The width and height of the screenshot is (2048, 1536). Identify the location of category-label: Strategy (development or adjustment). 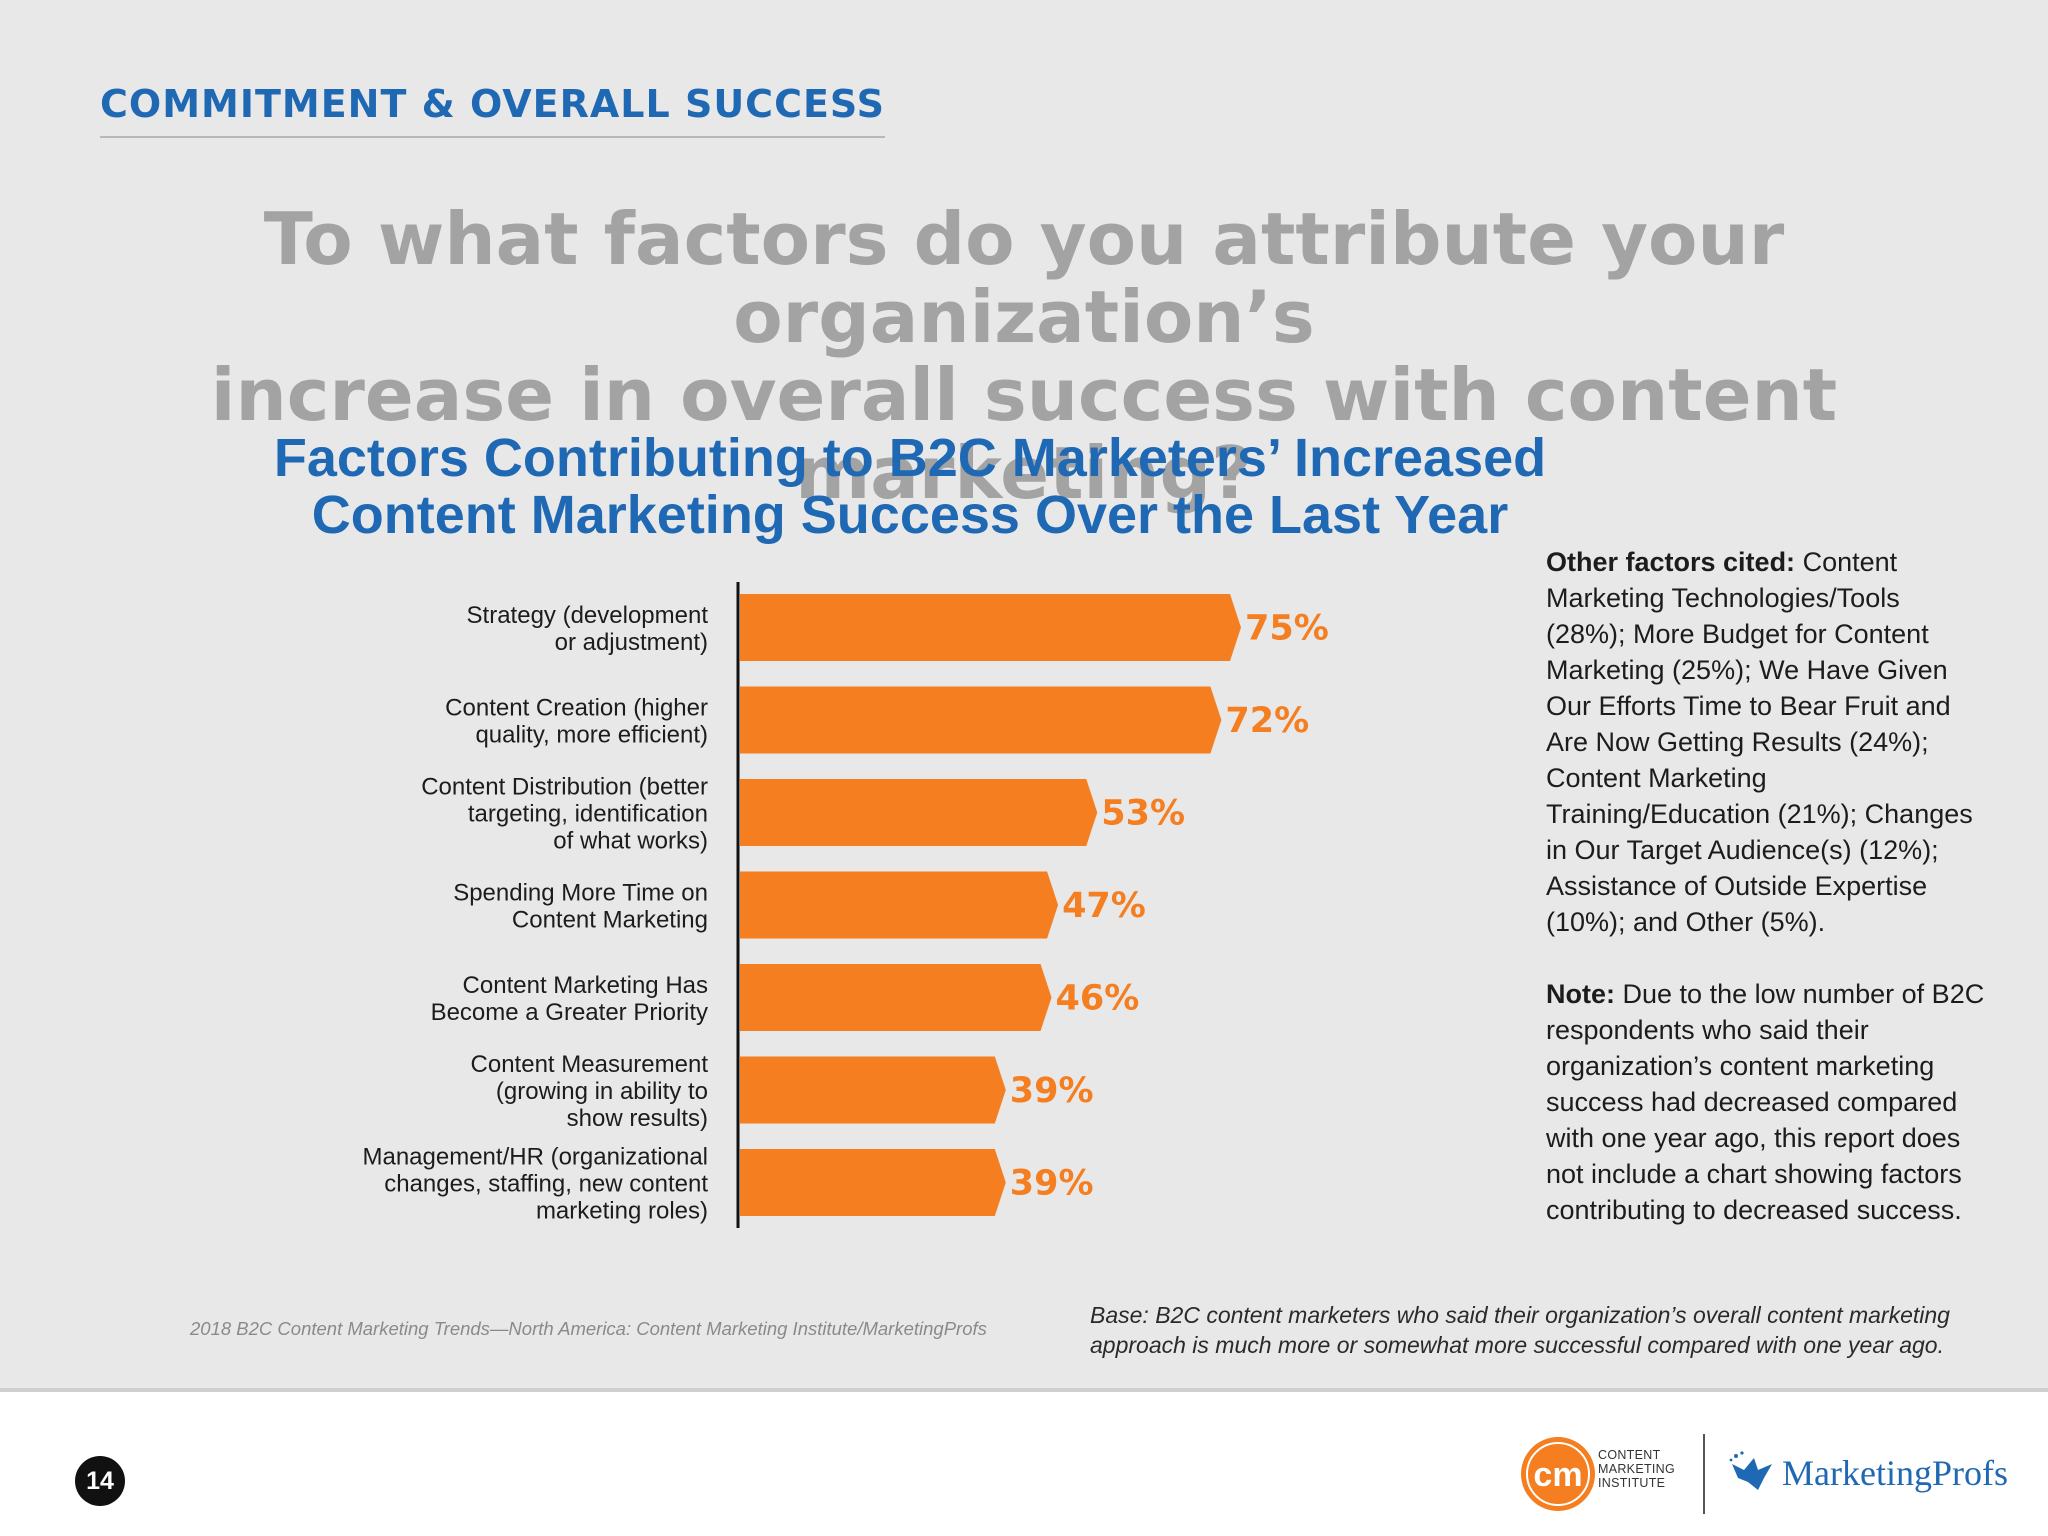
(588, 629).